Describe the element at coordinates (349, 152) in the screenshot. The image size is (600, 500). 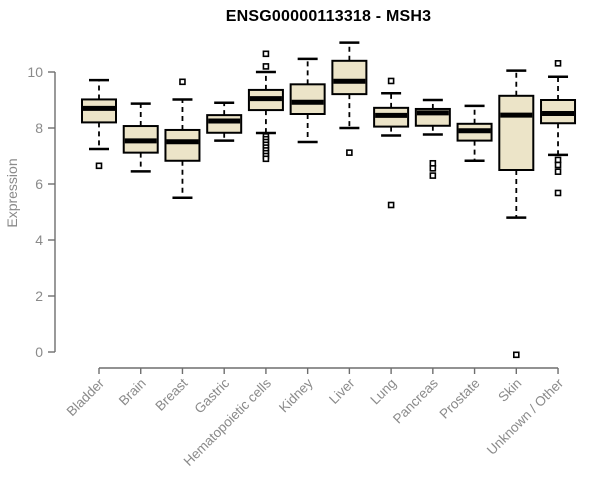
I see `outlier-liver` at that location.